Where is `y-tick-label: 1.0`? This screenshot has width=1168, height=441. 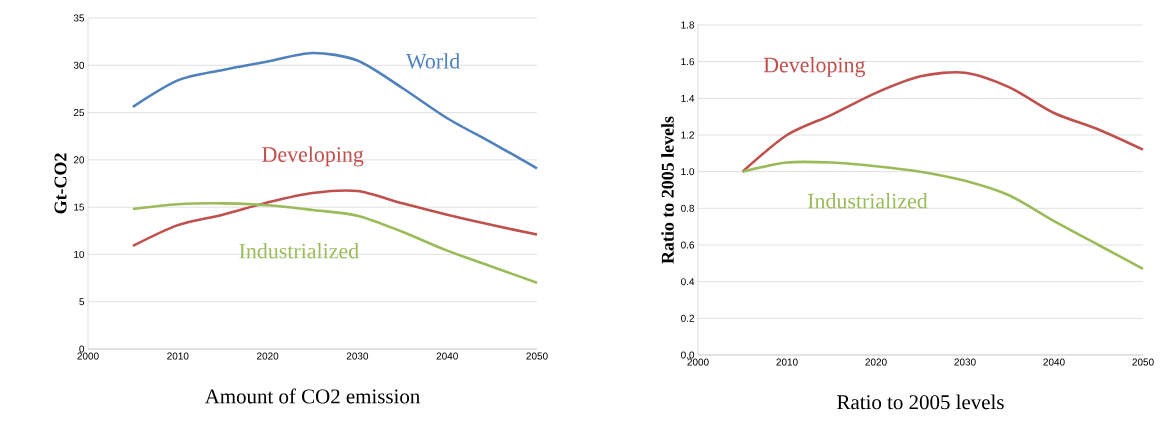 y-tick-label: 1.0 is located at coordinates (688, 172).